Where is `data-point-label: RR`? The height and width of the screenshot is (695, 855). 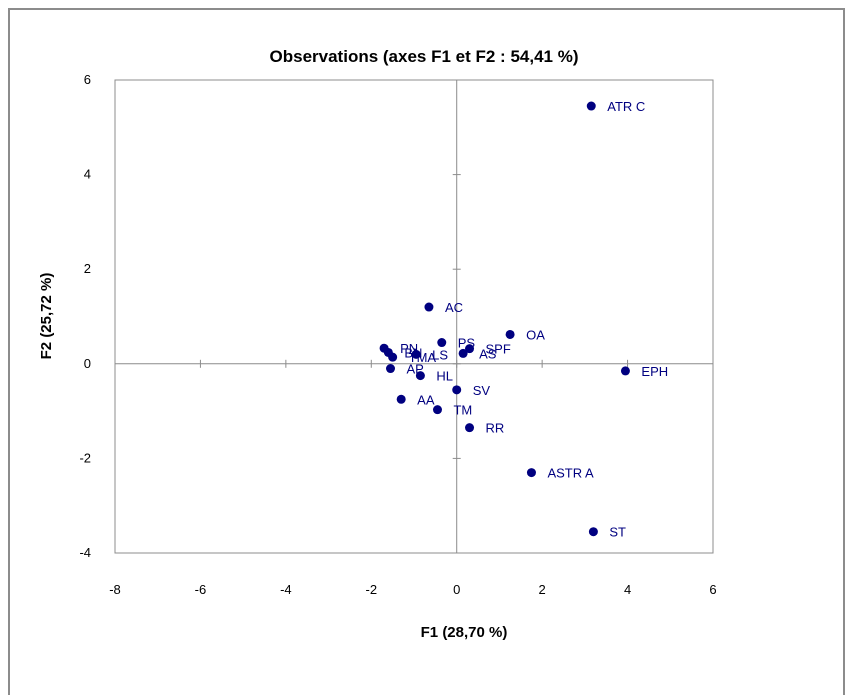 data-point-label: RR is located at coordinates (495, 428).